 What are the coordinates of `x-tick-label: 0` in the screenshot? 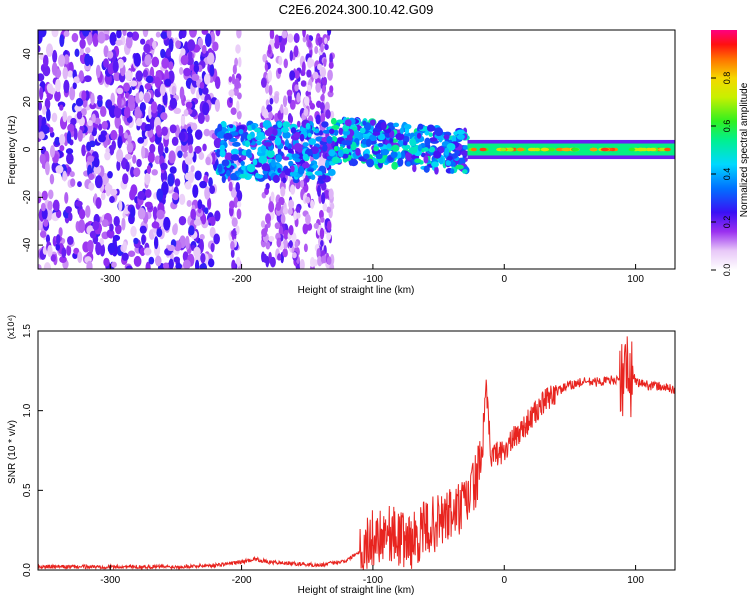 It's located at (504, 279).